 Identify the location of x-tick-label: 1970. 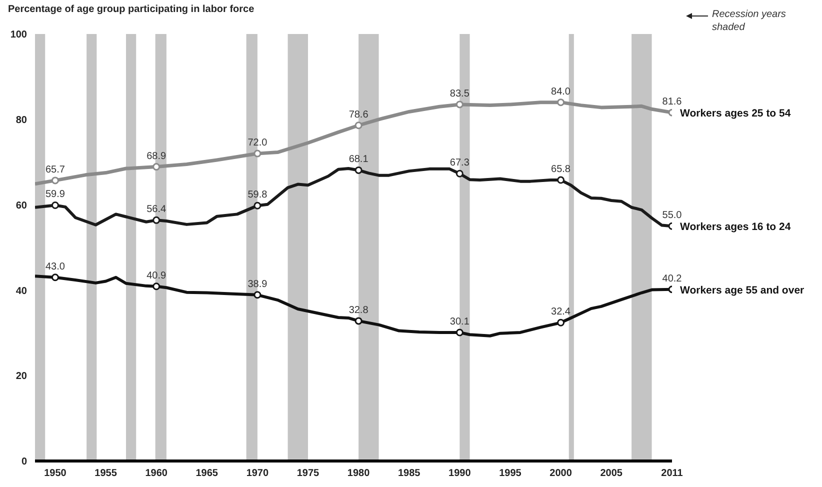
(258, 474).